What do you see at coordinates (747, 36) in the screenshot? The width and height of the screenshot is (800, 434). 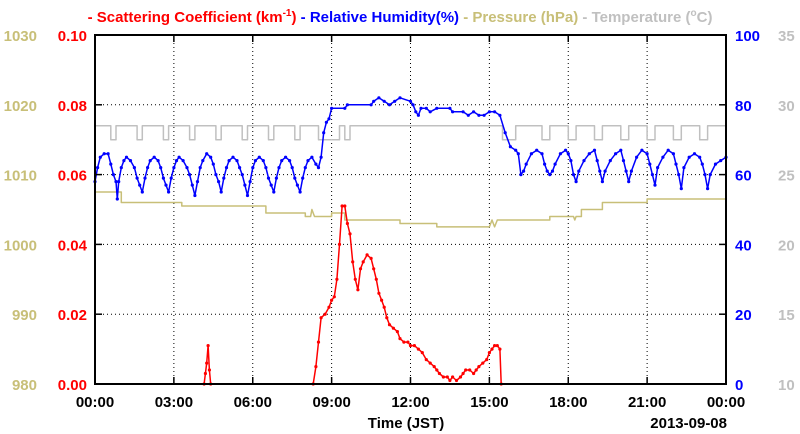 I see `humidity-axis-tick-label: 100` at bounding box center [747, 36].